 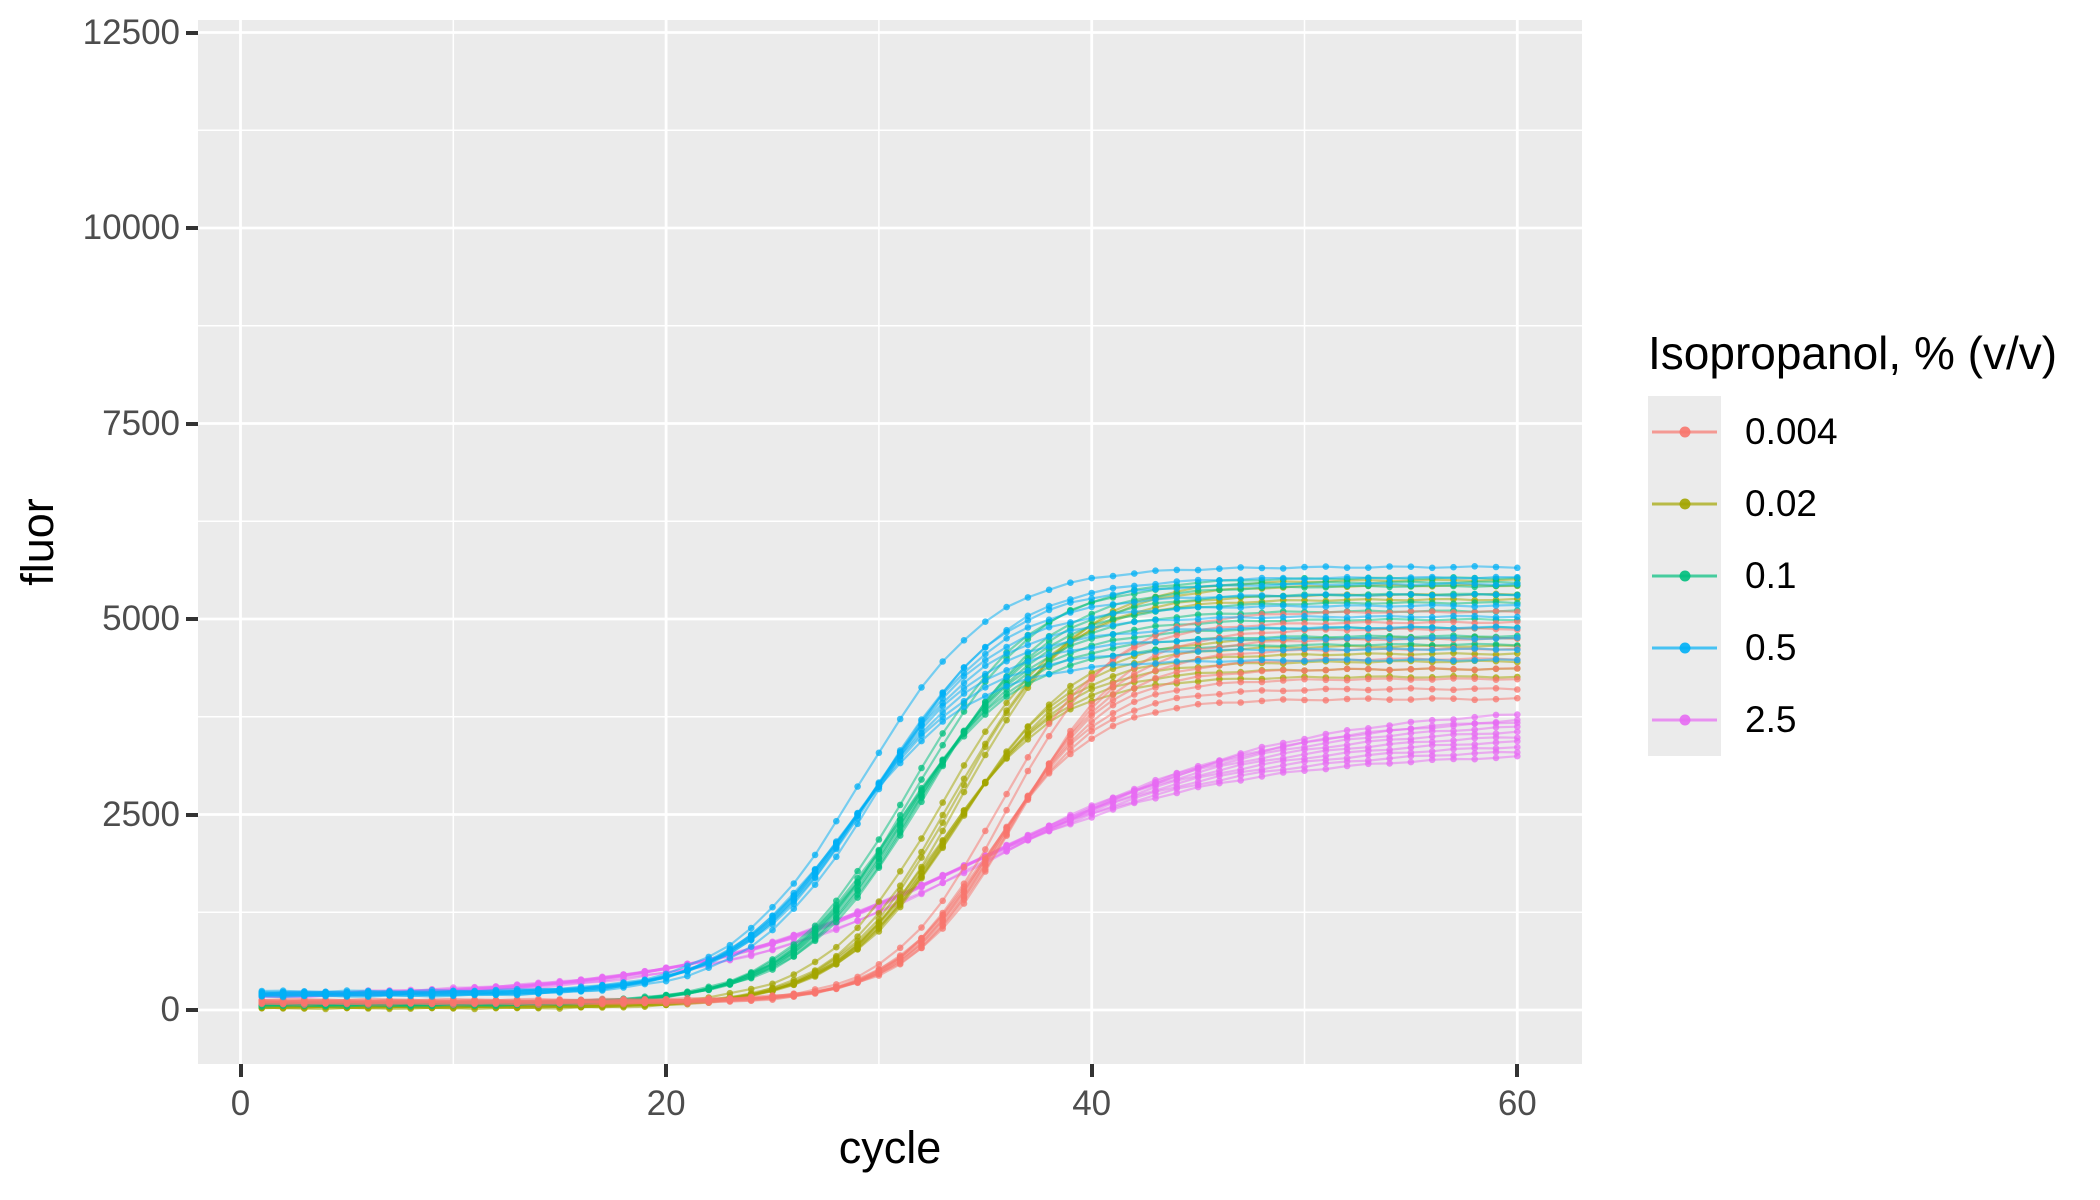 I want to click on legend-entry: 2.5, so click(x=1852, y=720).